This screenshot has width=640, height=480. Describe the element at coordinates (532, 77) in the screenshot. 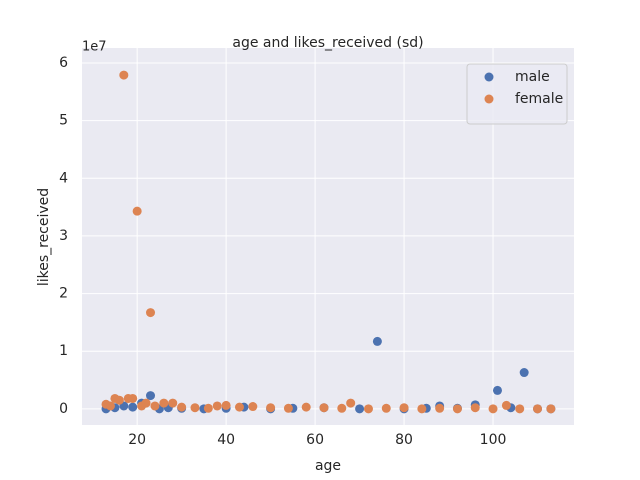

I see `legend-label: male` at that location.